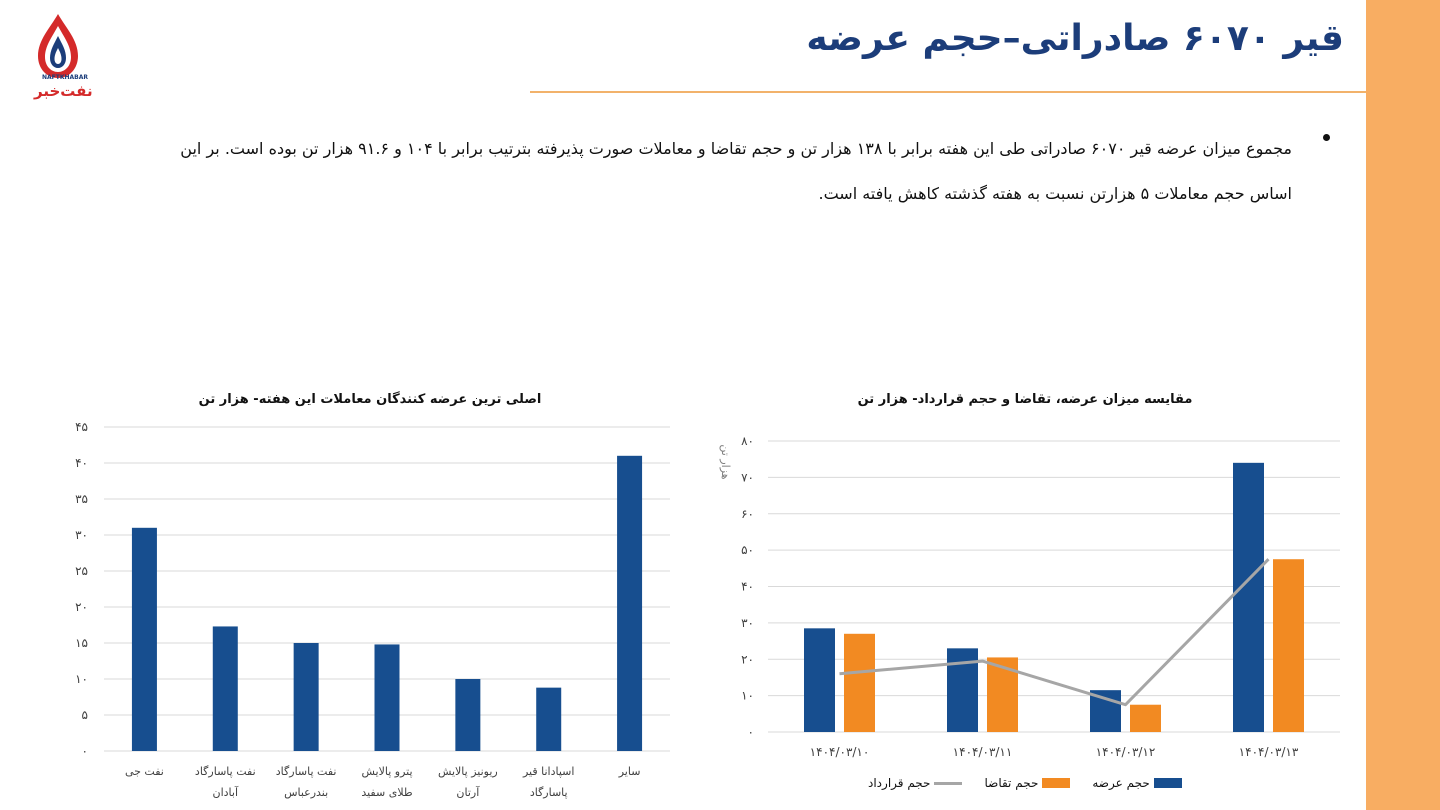 The image size is (1440, 810). Describe the element at coordinates (468, 792) in the screenshot. I see `x-tick-label: آرتان` at that location.